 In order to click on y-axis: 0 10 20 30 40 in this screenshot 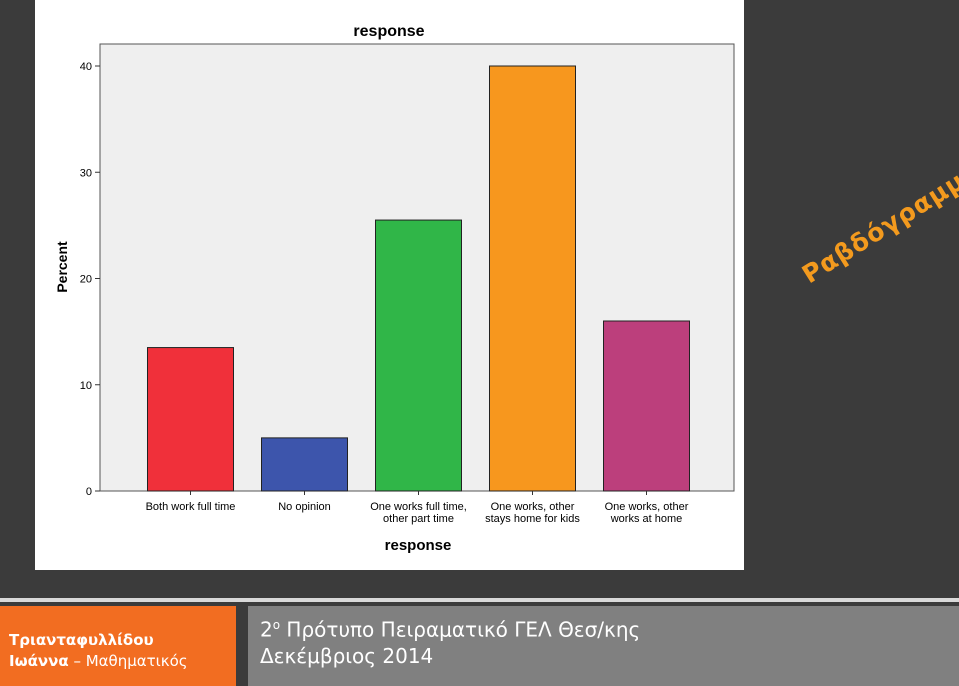, I will do `click(90, 279)`.